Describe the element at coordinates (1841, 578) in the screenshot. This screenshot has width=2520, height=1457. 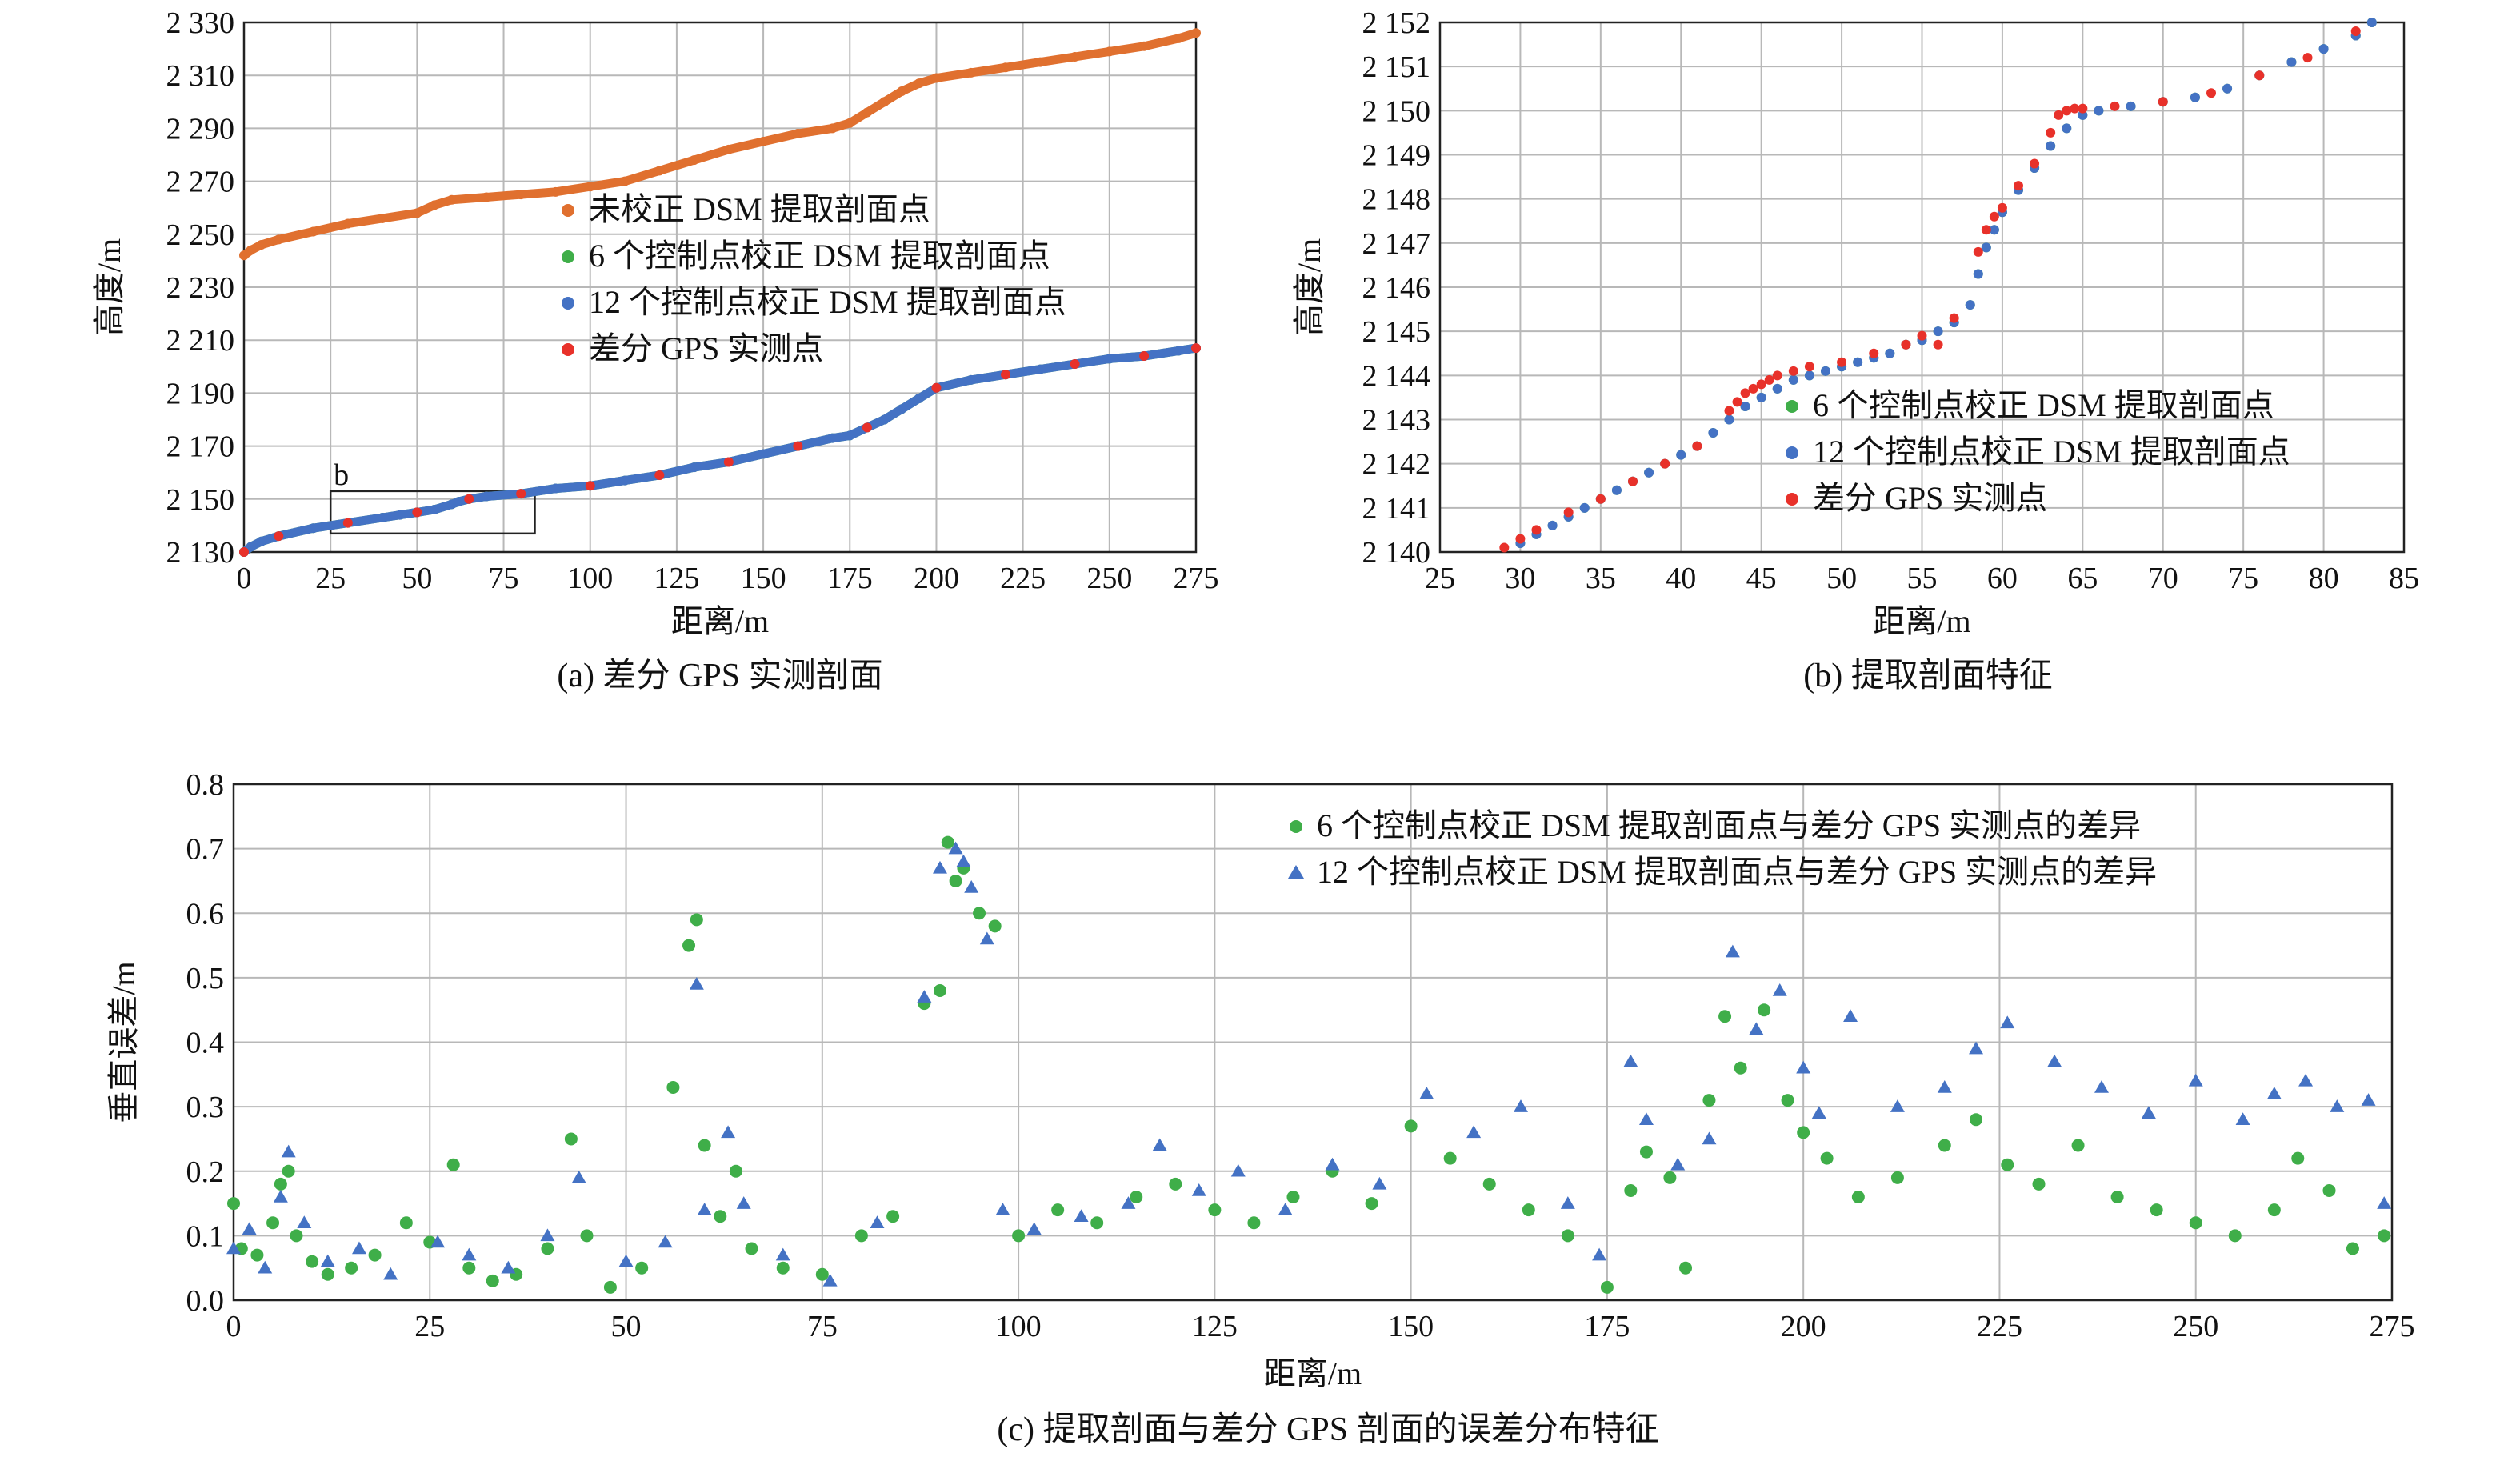
I see `x-tick-label: 50` at that location.